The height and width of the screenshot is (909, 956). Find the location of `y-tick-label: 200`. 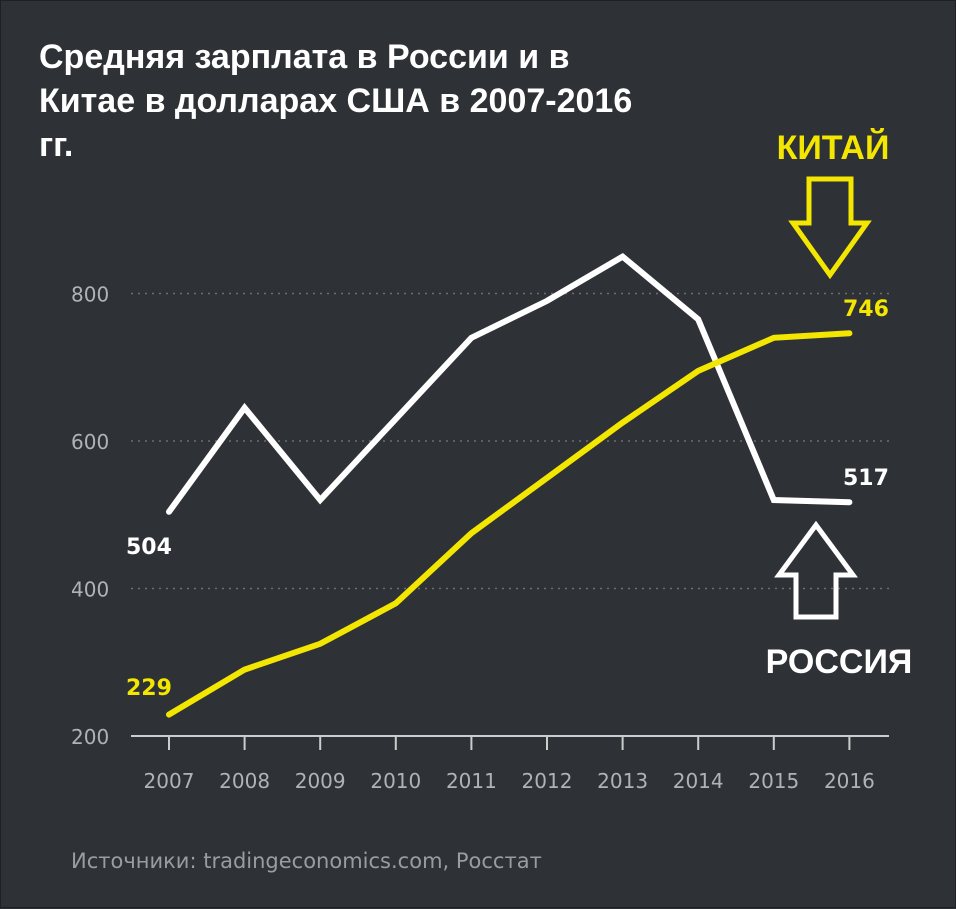

y-tick-label: 200 is located at coordinates (90, 737).